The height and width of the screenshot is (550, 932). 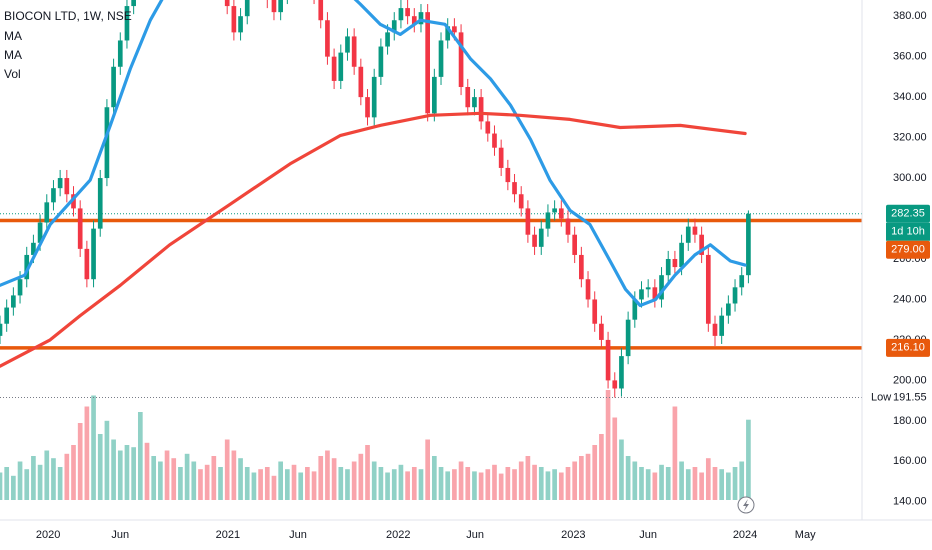 What do you see at coordinates (910, 299) in the screenshot?
I see `y-tick-label: 240.00` at bounding box center [910, 299].